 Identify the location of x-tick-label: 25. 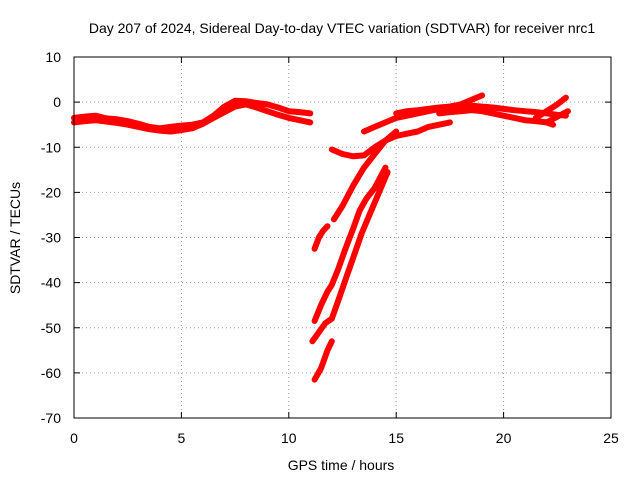
(611, 438).